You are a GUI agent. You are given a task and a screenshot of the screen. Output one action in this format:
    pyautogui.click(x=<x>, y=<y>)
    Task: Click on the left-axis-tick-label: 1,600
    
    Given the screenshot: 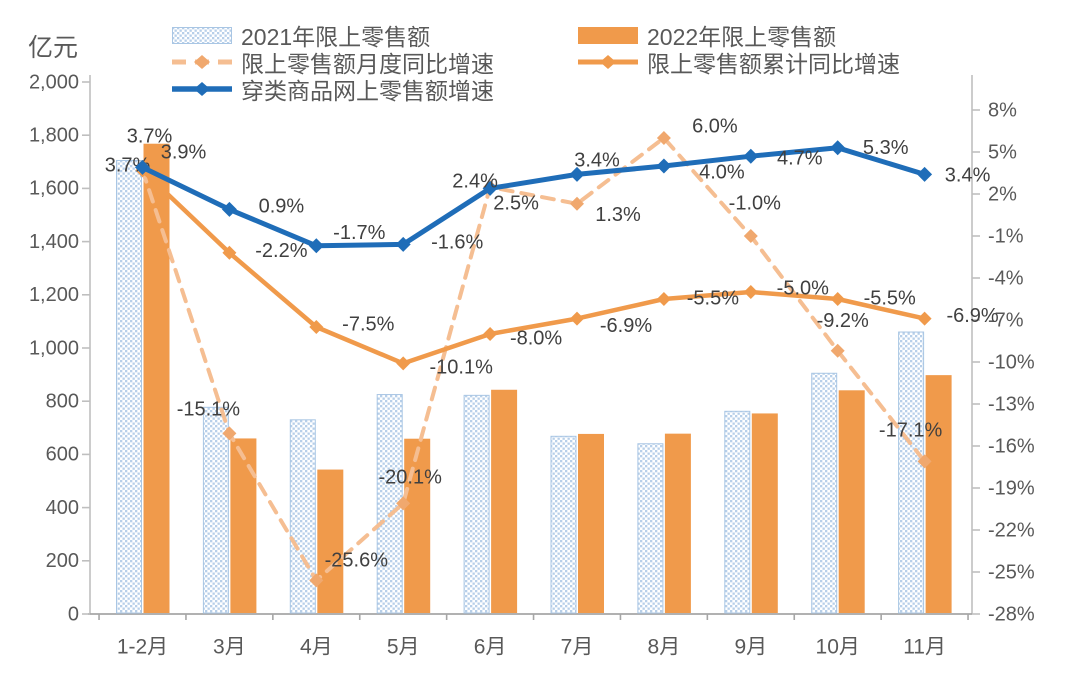 What is the action you would take?
    pyautogui.click(x=54, y=189)
    